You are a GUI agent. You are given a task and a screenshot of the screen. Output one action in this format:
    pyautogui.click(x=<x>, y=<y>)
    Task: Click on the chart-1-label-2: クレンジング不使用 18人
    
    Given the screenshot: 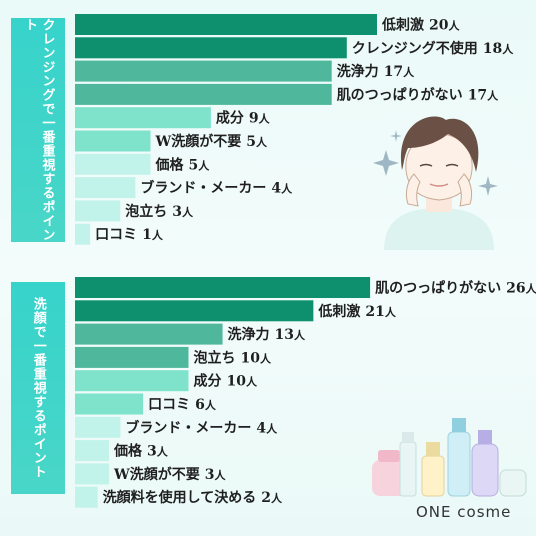 What is the action you would take?
    pyautogui.click(x=433, y=48)
    